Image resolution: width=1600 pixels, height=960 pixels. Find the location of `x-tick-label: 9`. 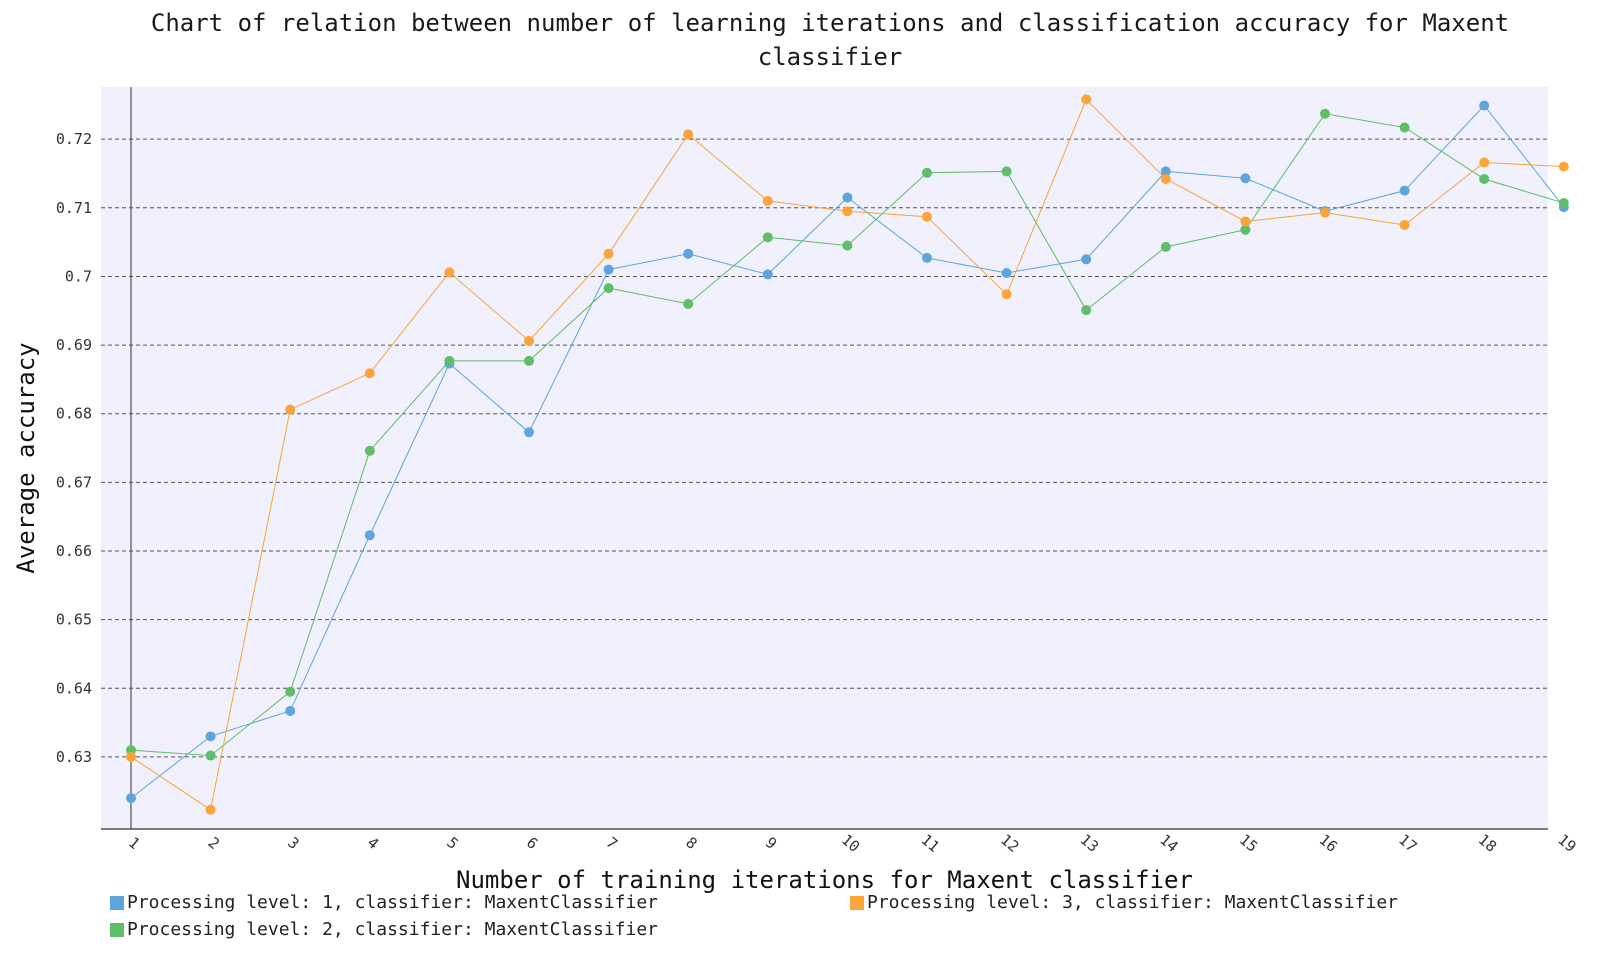

x-tick-label: 9 is located at coordinates (771, 843).